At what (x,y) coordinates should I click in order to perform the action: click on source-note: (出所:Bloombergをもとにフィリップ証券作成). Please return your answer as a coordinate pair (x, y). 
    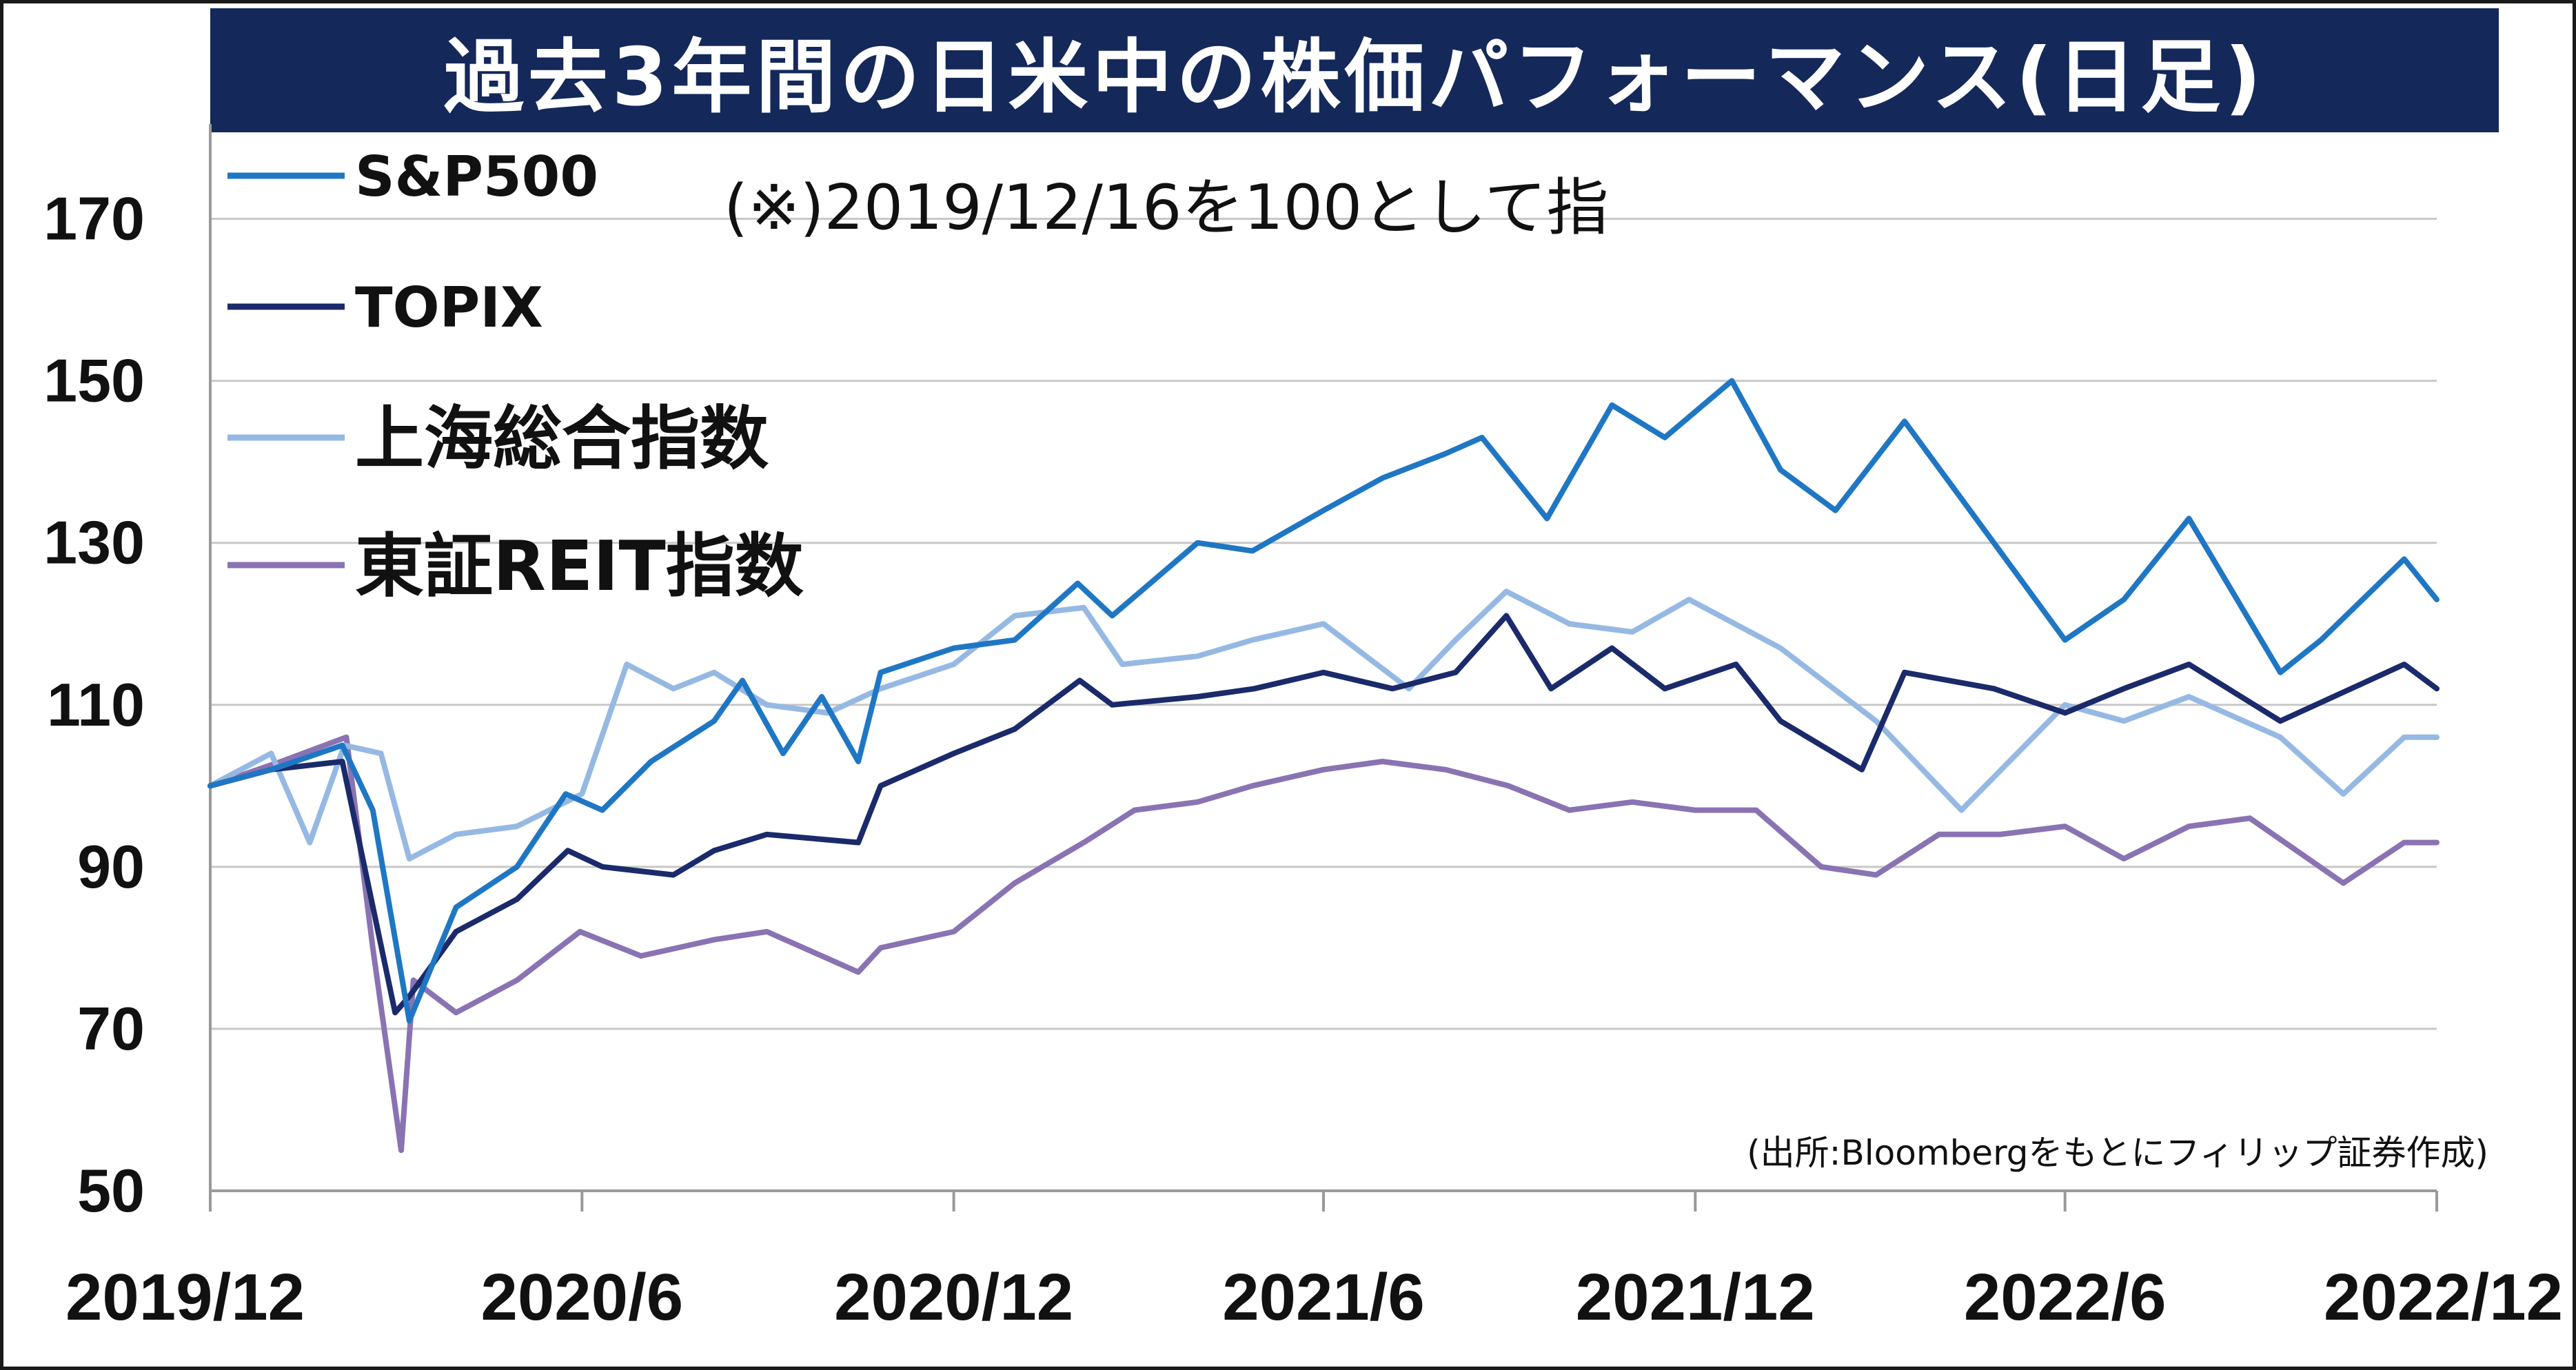
    Looking at the image, I should click on (2117, 1153).